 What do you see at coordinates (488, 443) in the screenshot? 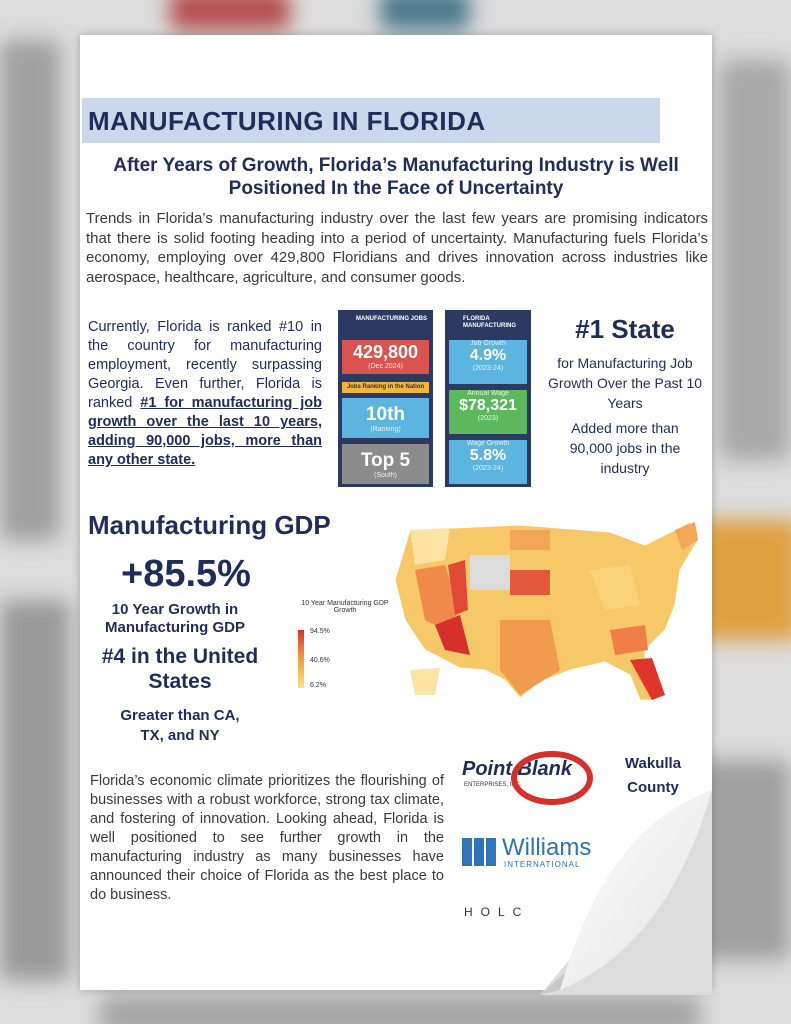
I see `stat-label: Wage Growth` at bounding box center [488, 443].